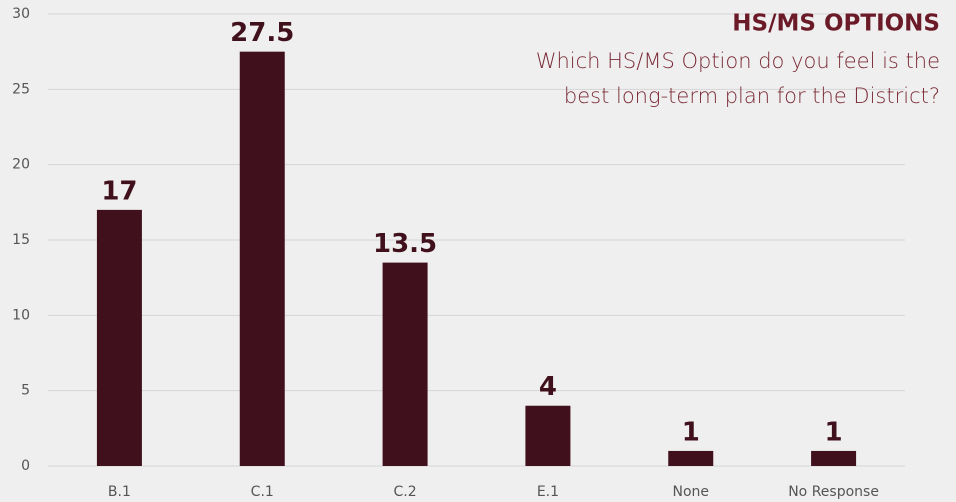 The height and width of the screenshot is (502, 956). Describe the element at coordinates (752, 96) in the screenshot. I see `chart-subtitle: best long-term plan for the District?` at that location.